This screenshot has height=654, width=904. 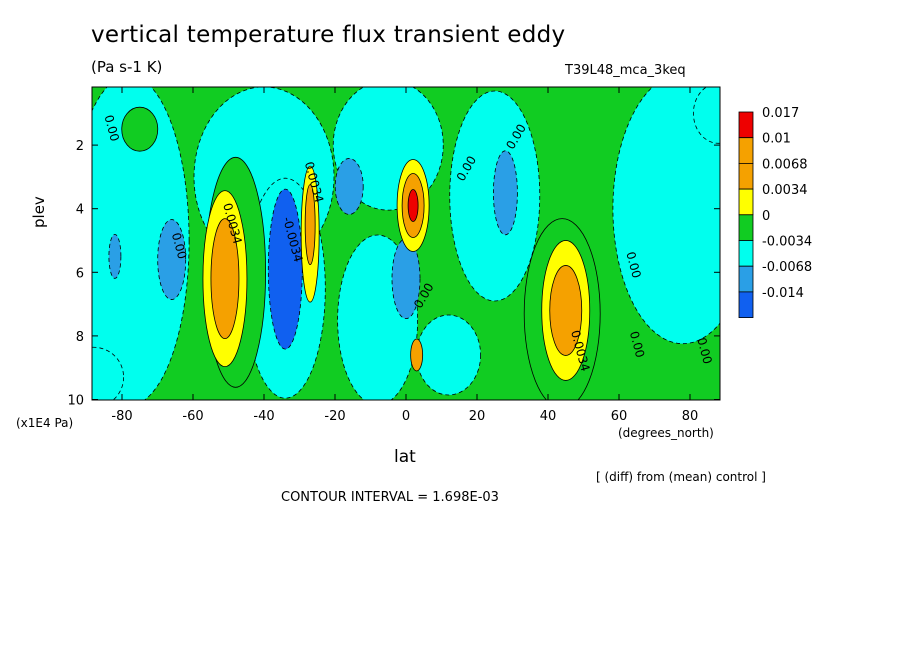 What do you see at coordinates (785, 190) in the screenshot?
I see `legend-label: 0.0034` at bounding box center [785, 190].